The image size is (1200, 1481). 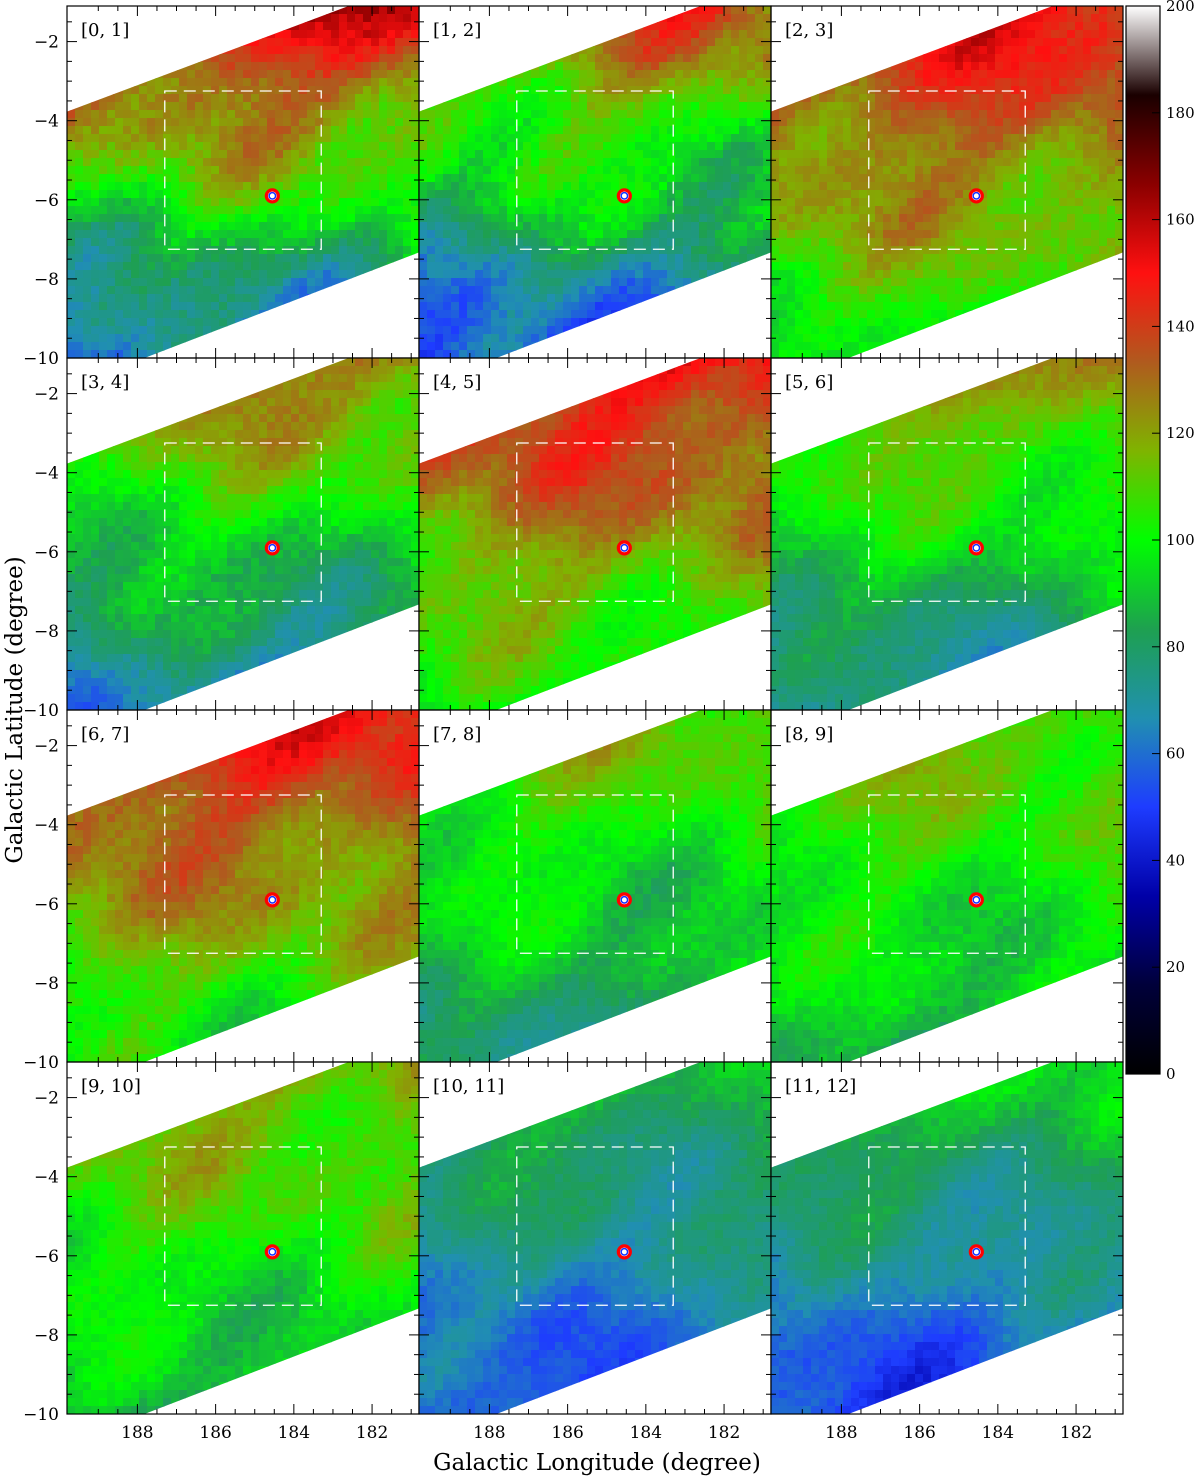 I want to click on colorbar-tick-label: 60, so click(x=1175, y=754).